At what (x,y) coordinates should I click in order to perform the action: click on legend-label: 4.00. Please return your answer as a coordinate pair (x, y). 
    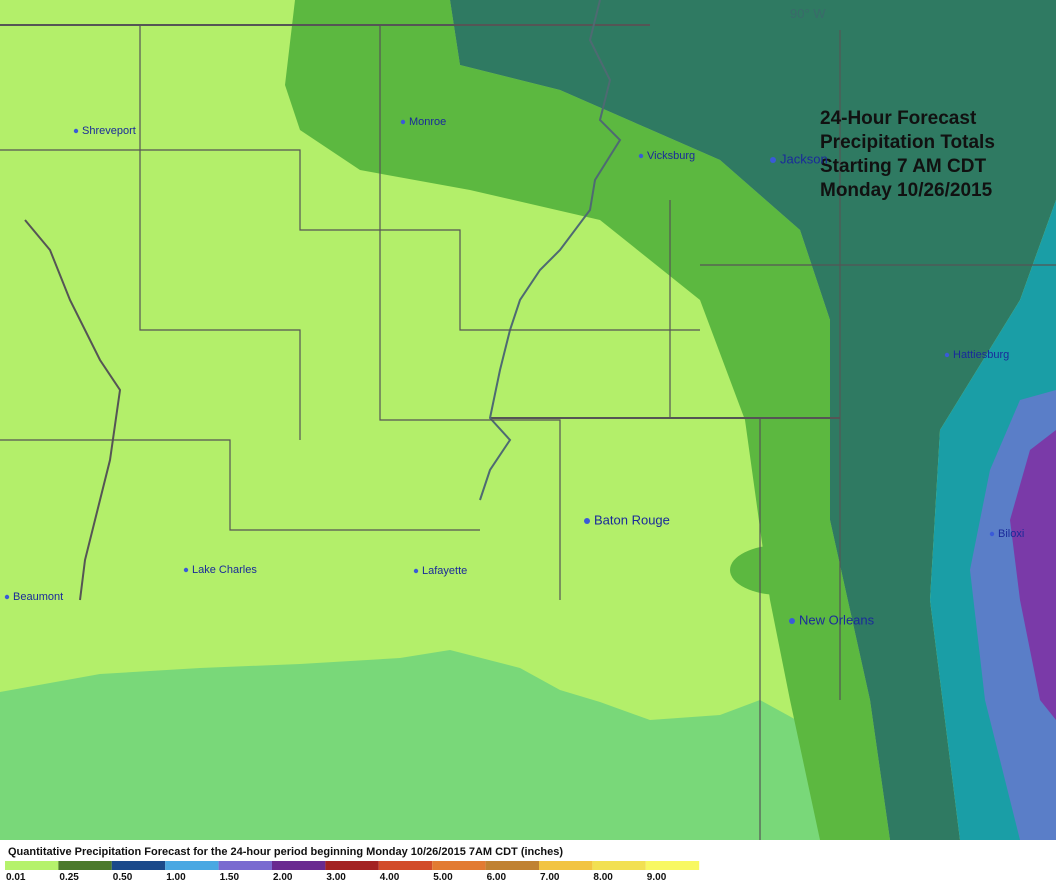
    Looking at the image, I should click on (390, 877).